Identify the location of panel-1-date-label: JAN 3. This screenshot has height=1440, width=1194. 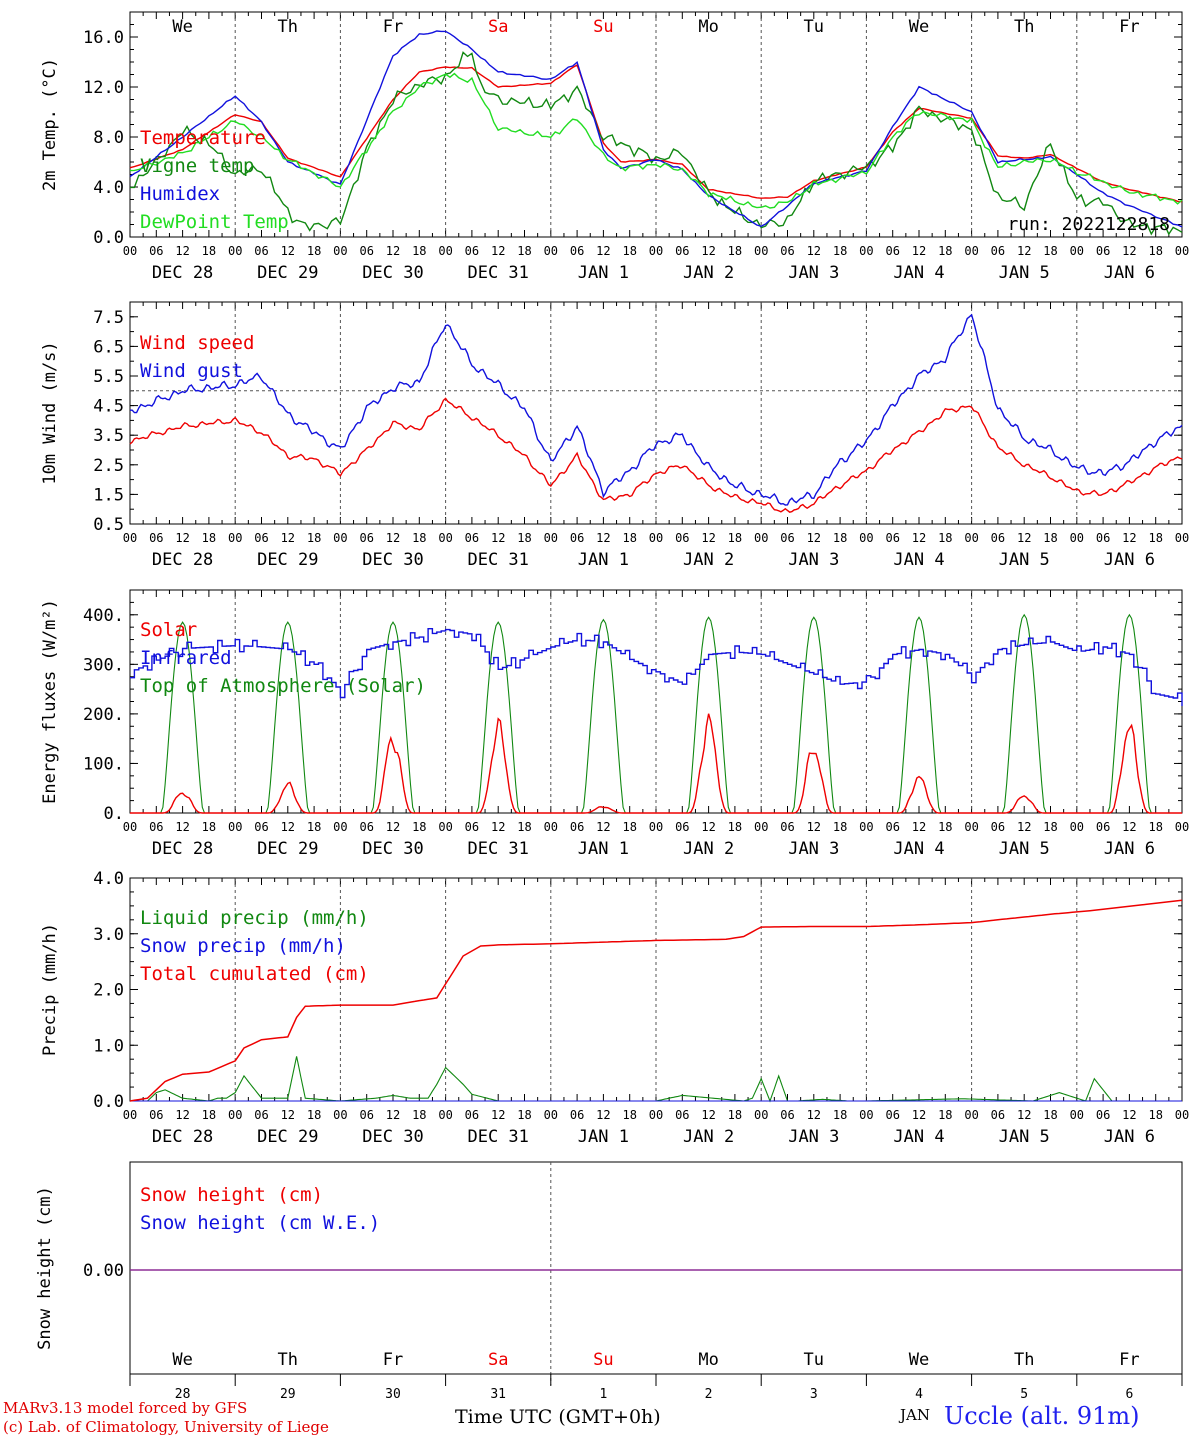
(813, 273).